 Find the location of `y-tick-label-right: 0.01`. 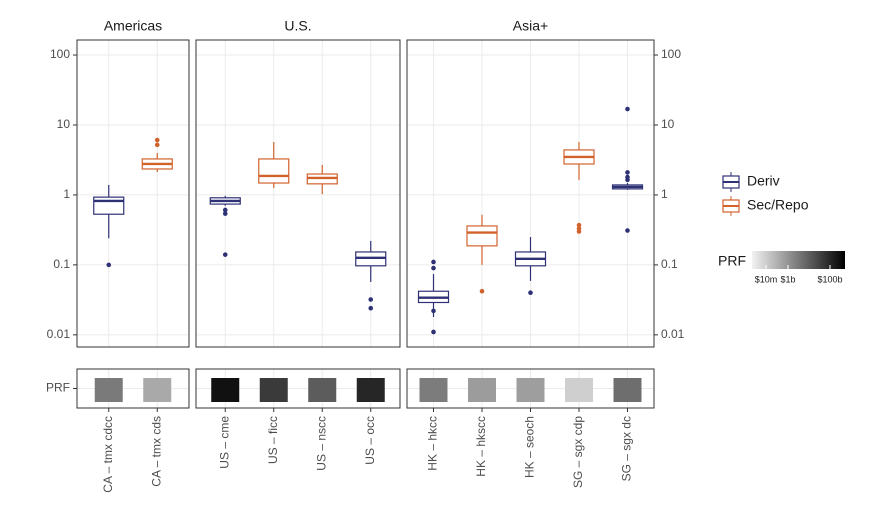

y-tick-label-right: 0.01 is located at coordinates (673, 334).